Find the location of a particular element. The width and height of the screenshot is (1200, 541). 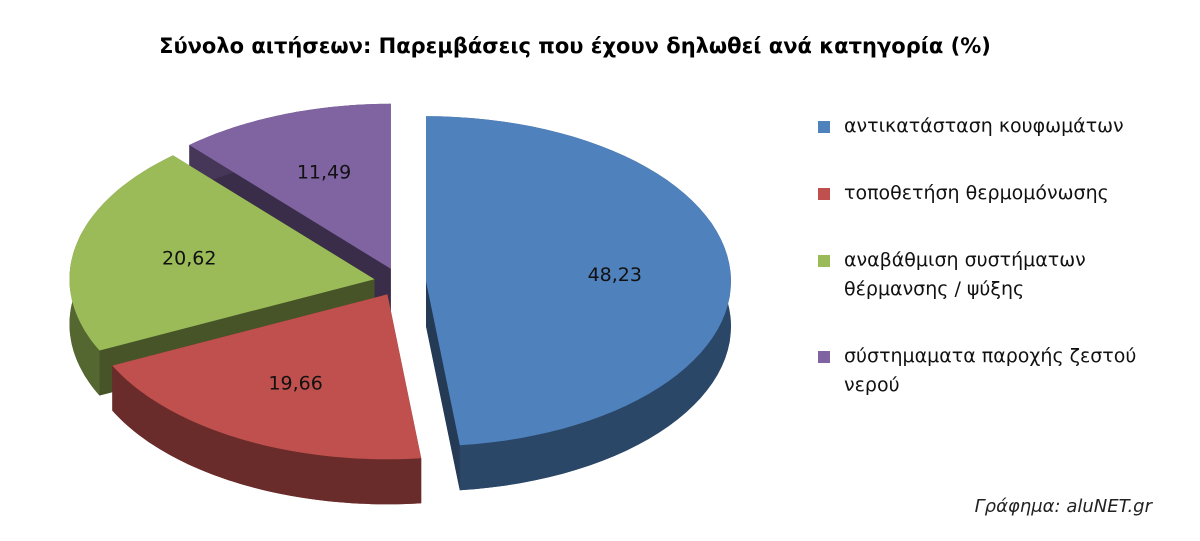

data-label: 20,62 is located at coordinates (189, 258).